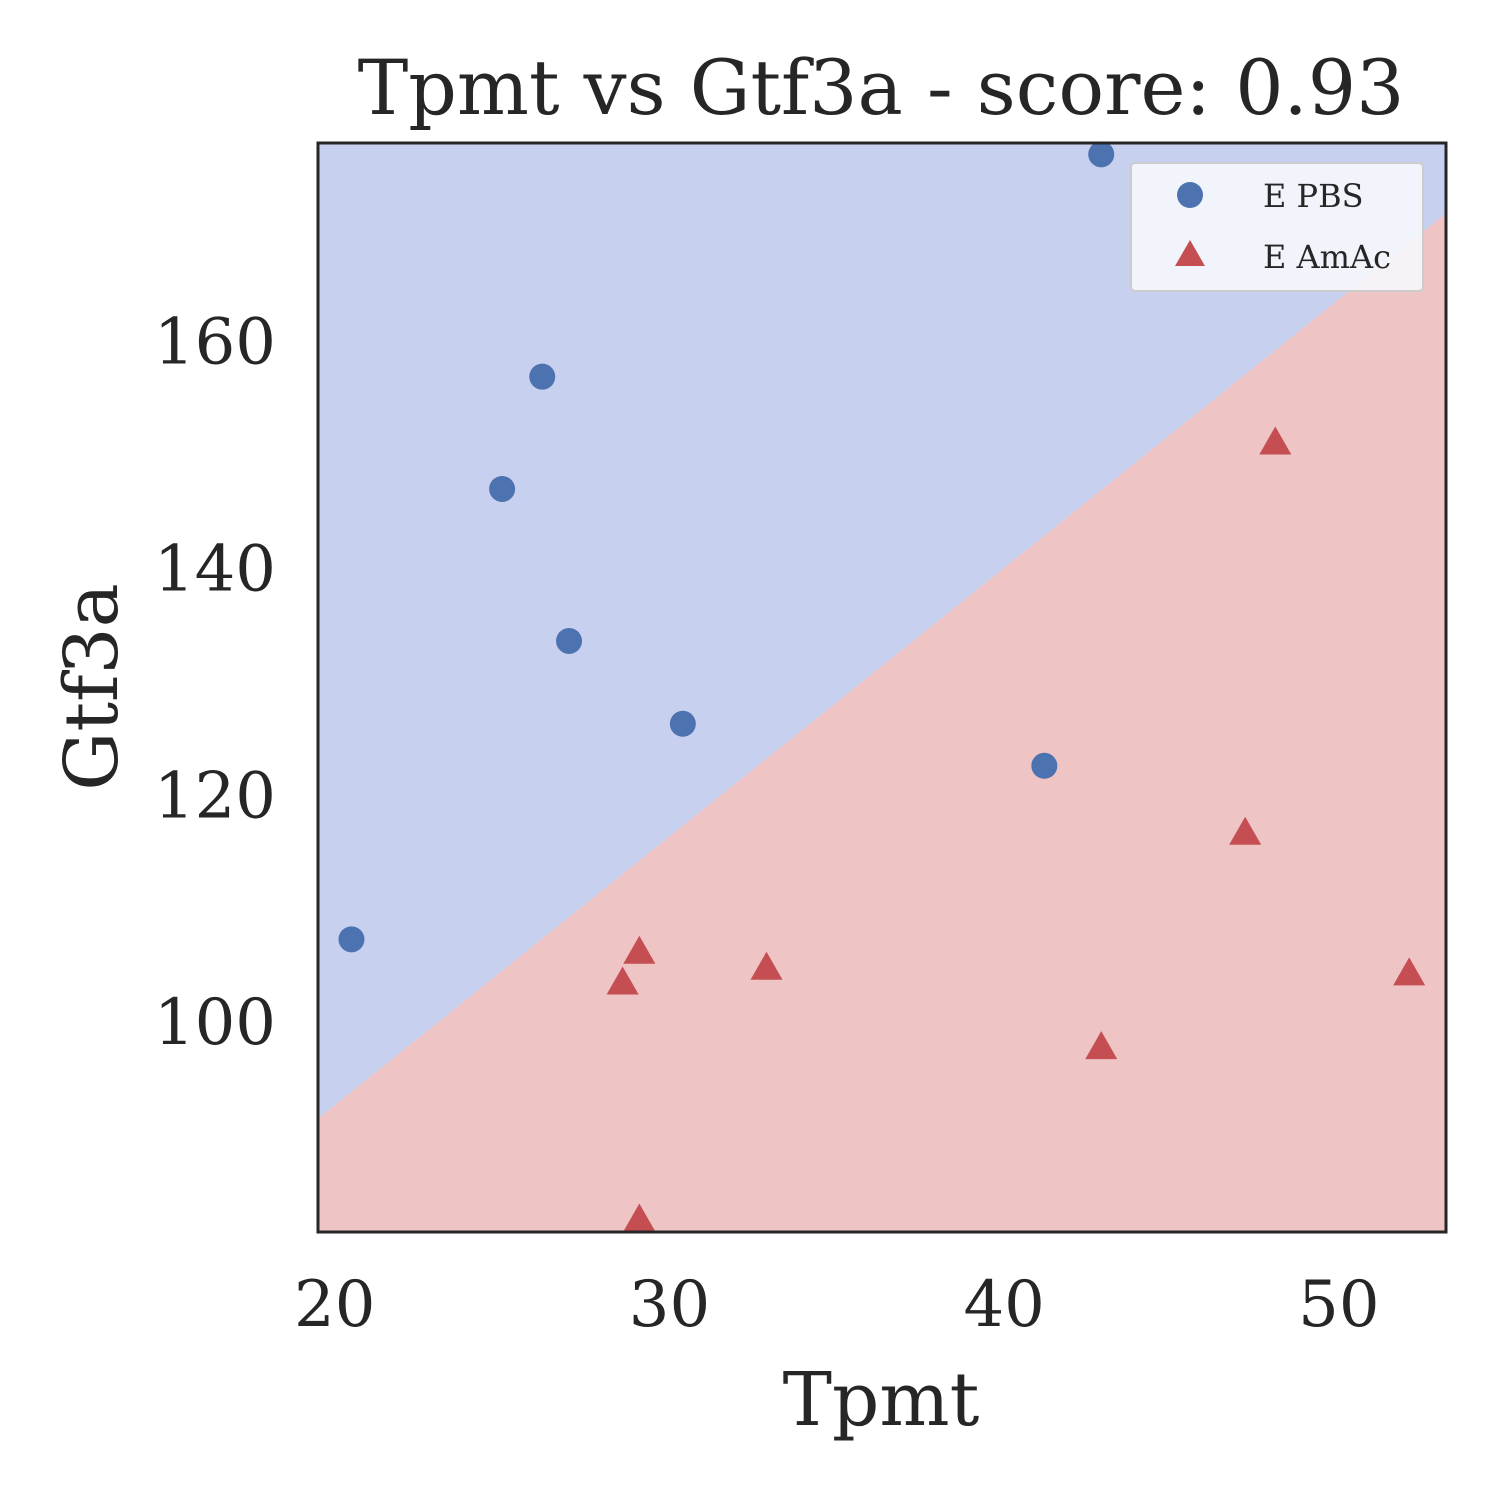  What do you see at coordinates (215, 343) in the screenshot?
I see `y-tick-label: 160` at bounding box center [215, 343].